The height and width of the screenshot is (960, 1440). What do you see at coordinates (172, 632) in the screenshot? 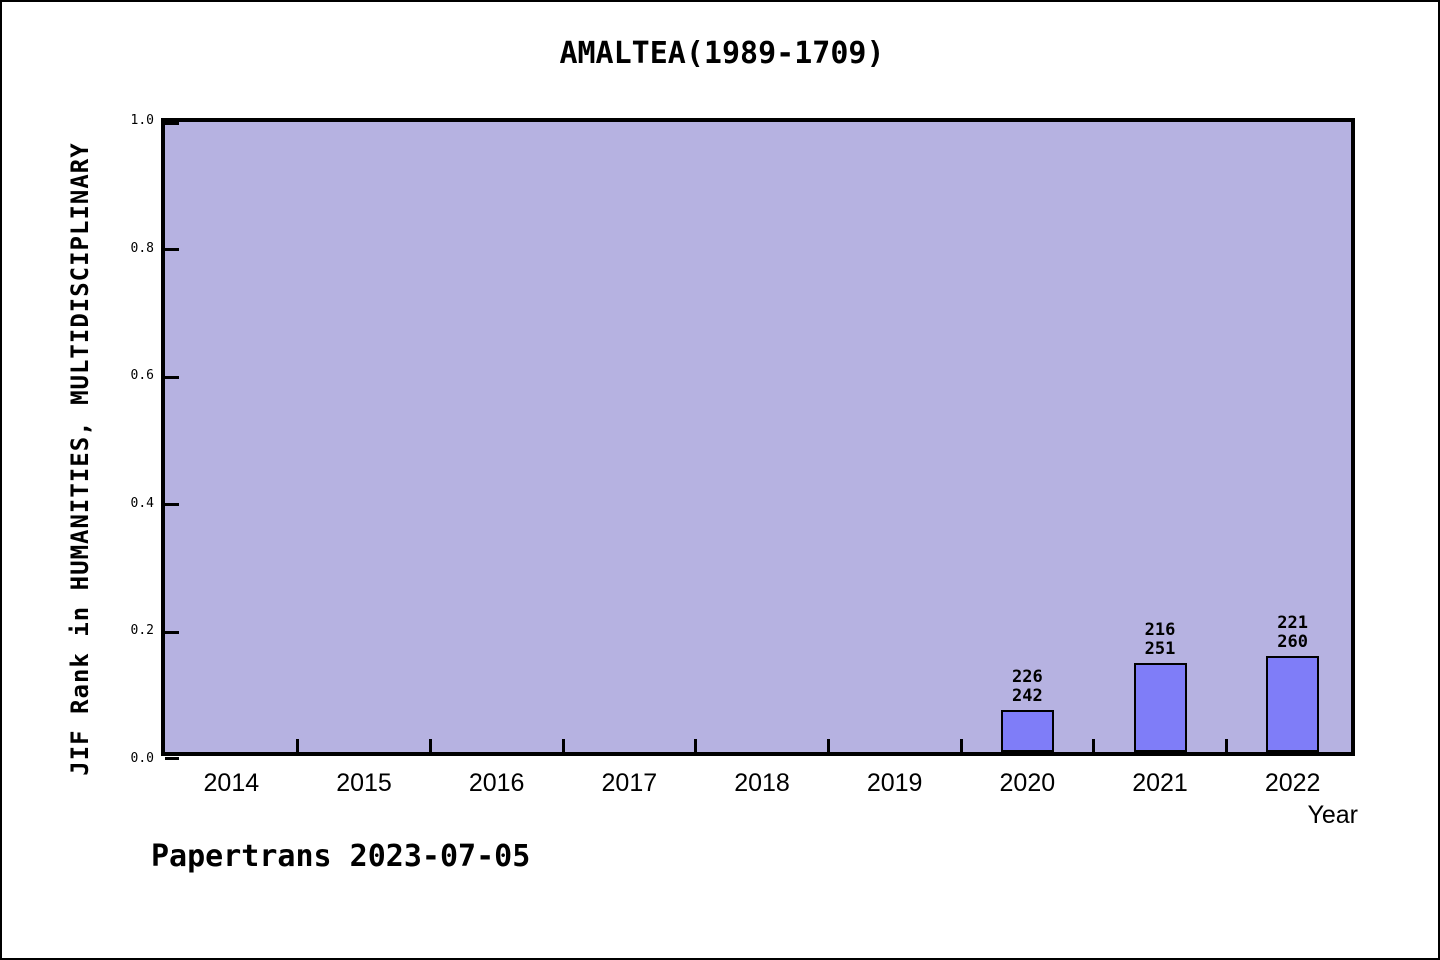
I see `y-tick-mark-0.2` at bounding box center [172, 632].